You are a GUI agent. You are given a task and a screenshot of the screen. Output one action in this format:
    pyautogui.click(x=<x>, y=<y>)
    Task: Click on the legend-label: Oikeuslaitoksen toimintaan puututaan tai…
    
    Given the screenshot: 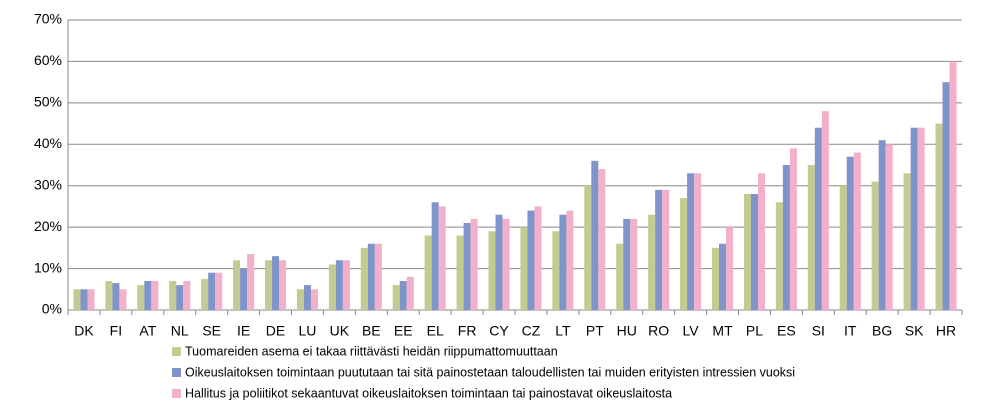 What is the action you would take?
    pyautogui.click(x=490, y=372)
    